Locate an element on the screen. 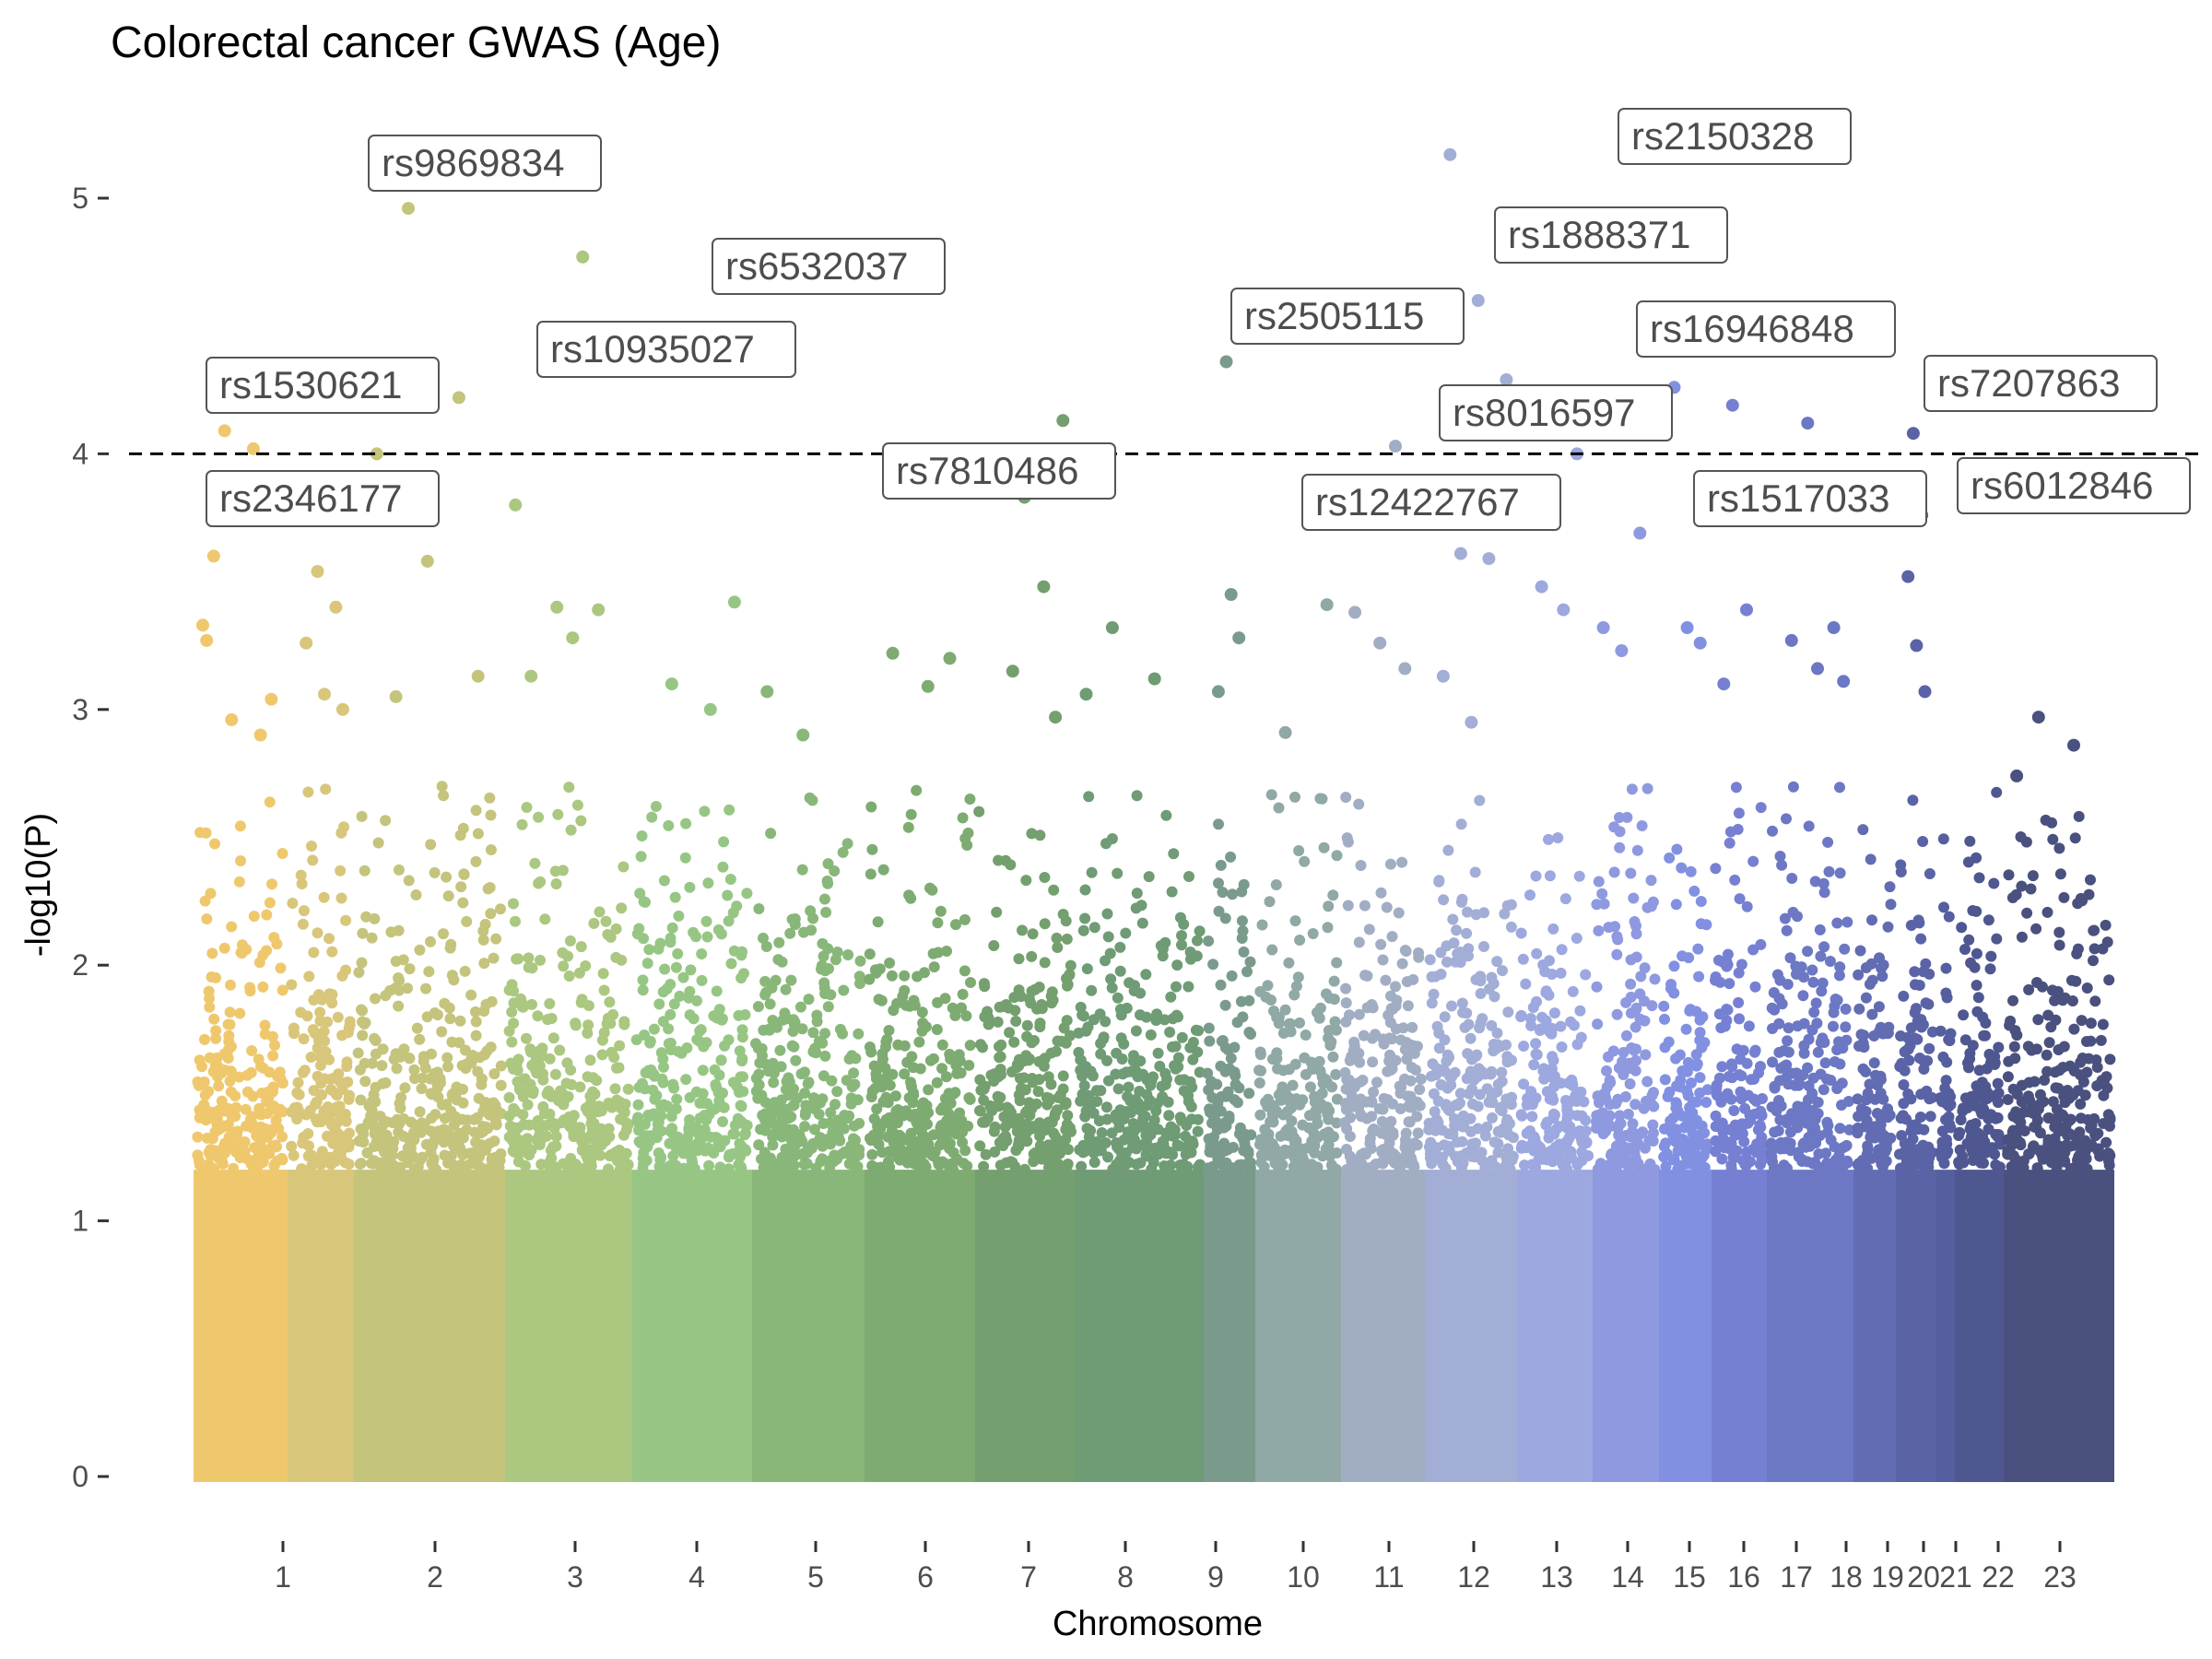 The width and height of the screenshot is (2212, 1659). annotation-label: rs12422767 is located at coordinates (1417, 502).